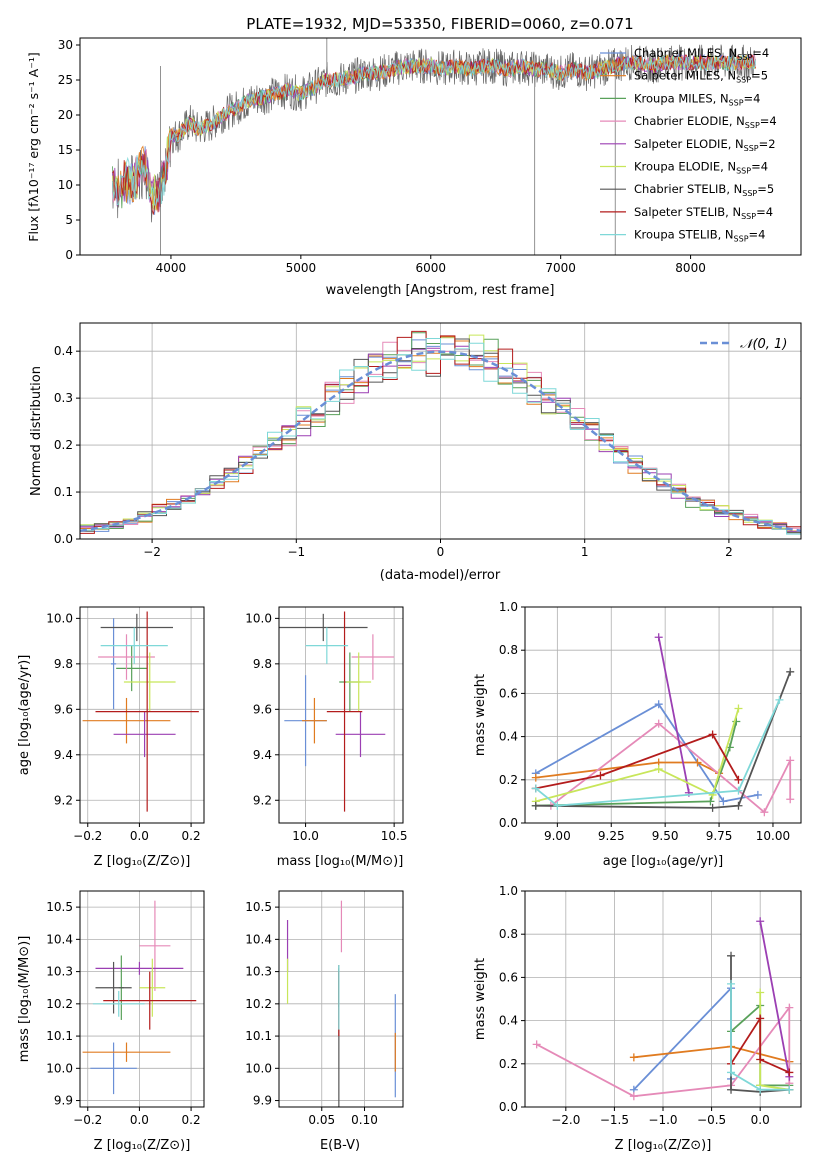 This screenshot has width=819, height=1170. Describe the element at coordinates (59, 939) in the screenshot. I see `y-tick-label: 10.4` at that location.